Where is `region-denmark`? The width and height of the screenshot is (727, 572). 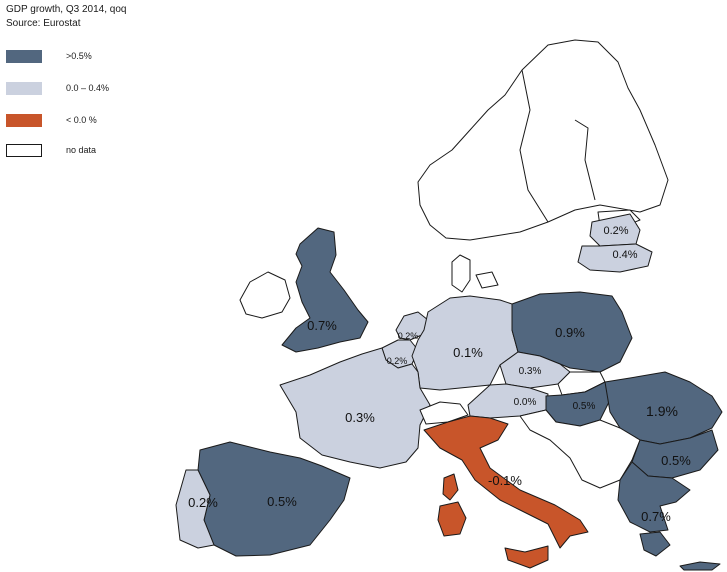 region-denmark is located at coordinates (461, 273).